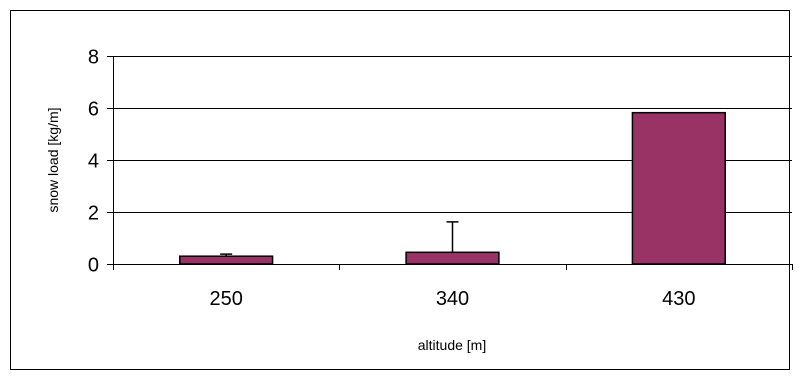 This screenshot has width=800, height=380. I want to click on y-tick-label-4: 4, so click(93, 162).